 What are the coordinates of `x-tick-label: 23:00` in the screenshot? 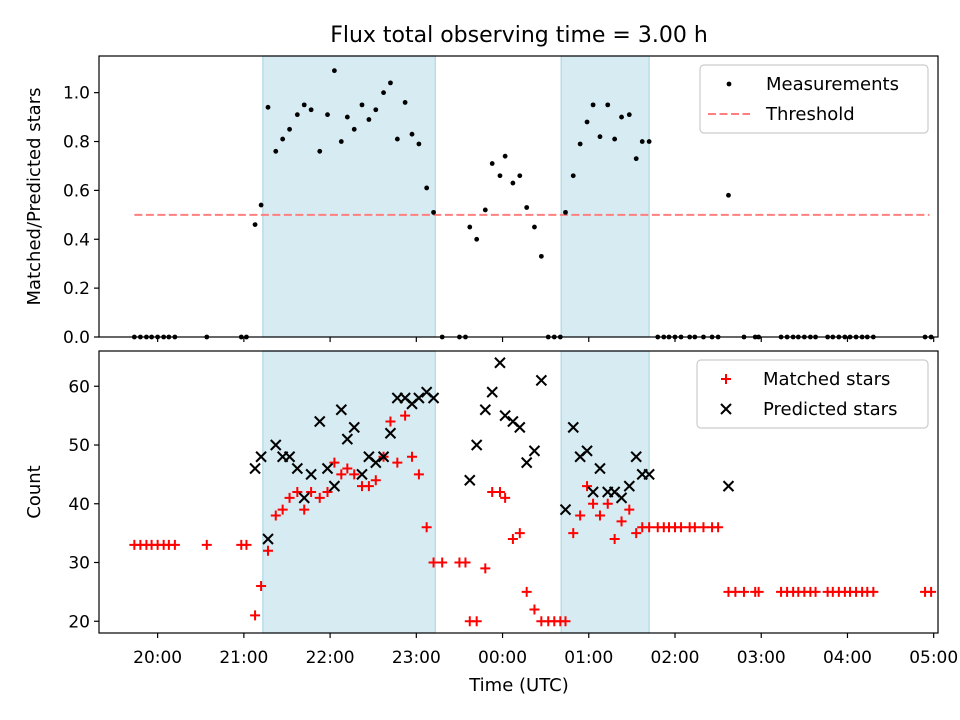 It's located at (416, 658).